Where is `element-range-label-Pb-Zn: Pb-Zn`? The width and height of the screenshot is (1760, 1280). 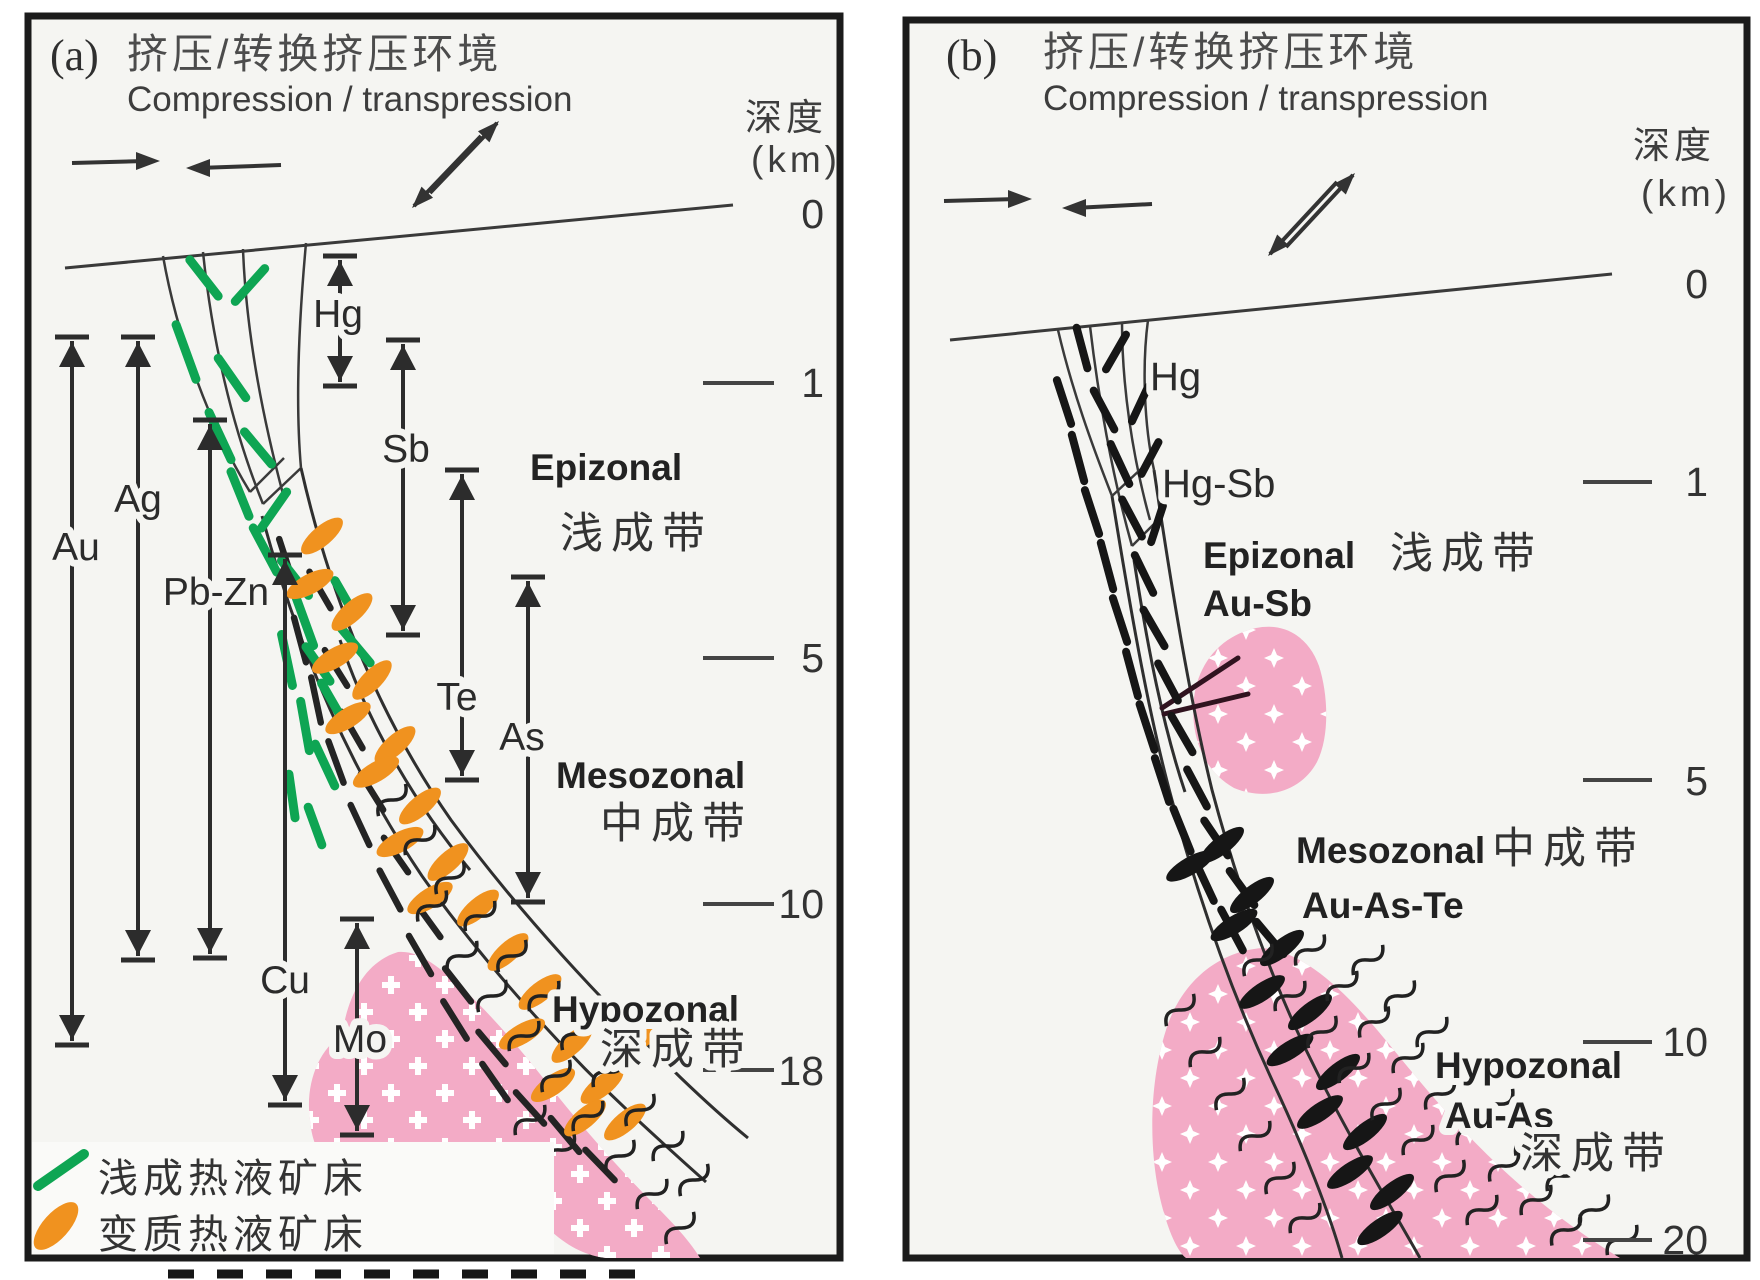
element-range-label-Pb-Zn: Pb-Zn is located at coordinates (216, 592).